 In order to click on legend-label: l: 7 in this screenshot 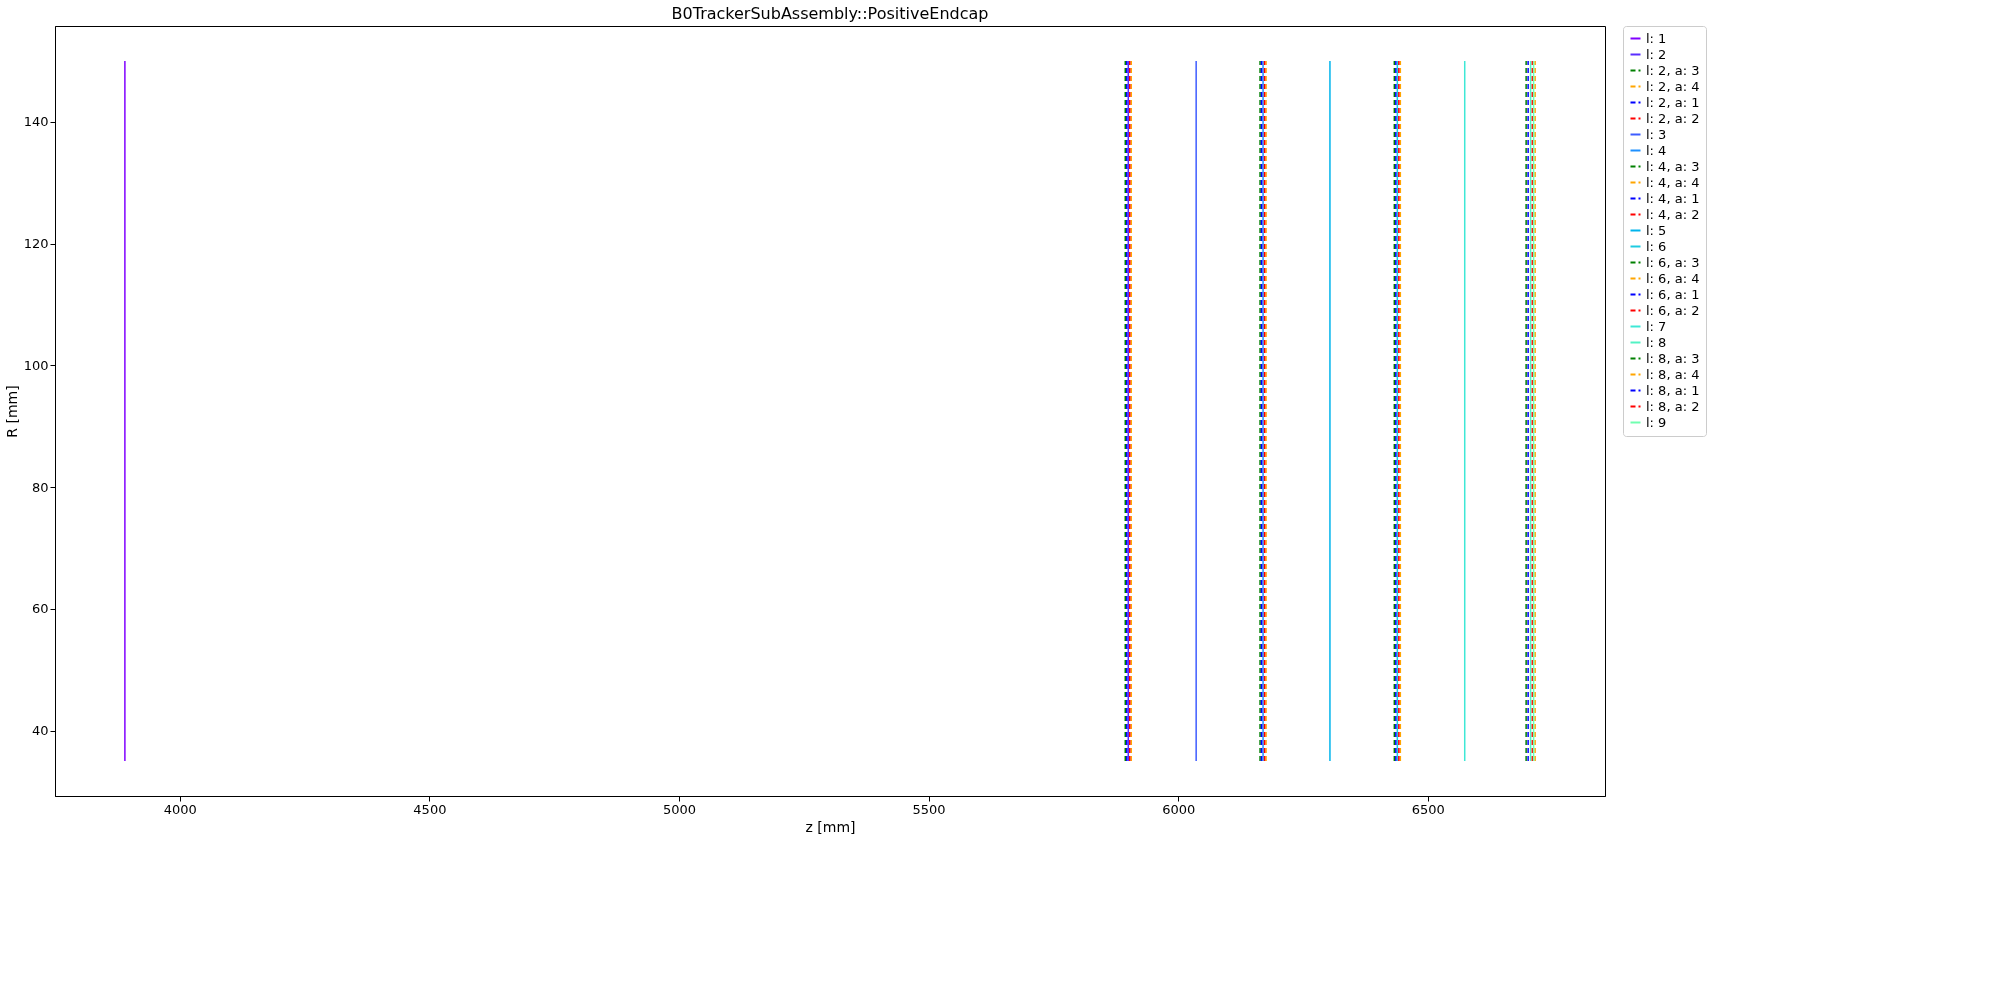, I will do `click(1656, 326)`.